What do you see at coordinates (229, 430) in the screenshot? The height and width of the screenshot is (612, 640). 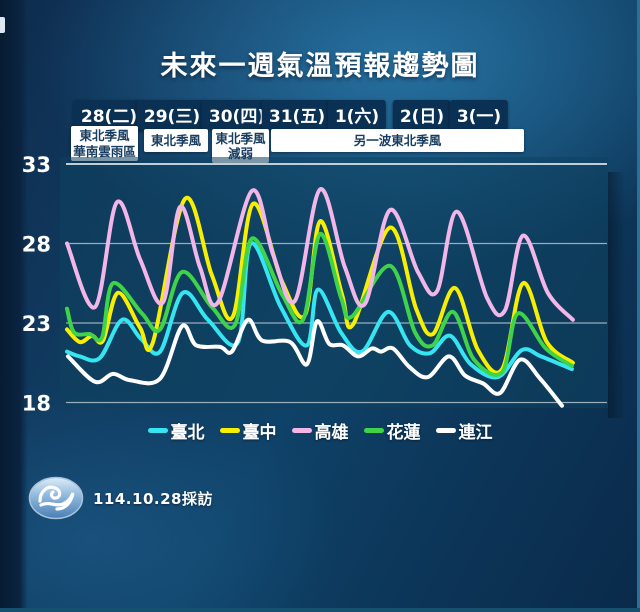 I see `legend-swatch-taichung` at bounding box center [229, 430].